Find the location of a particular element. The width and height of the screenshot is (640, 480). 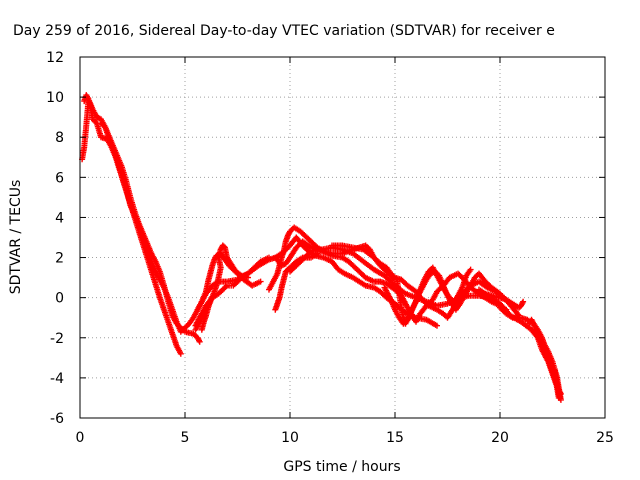

y-tick-label: 2 is located at coordinates (59, 259).